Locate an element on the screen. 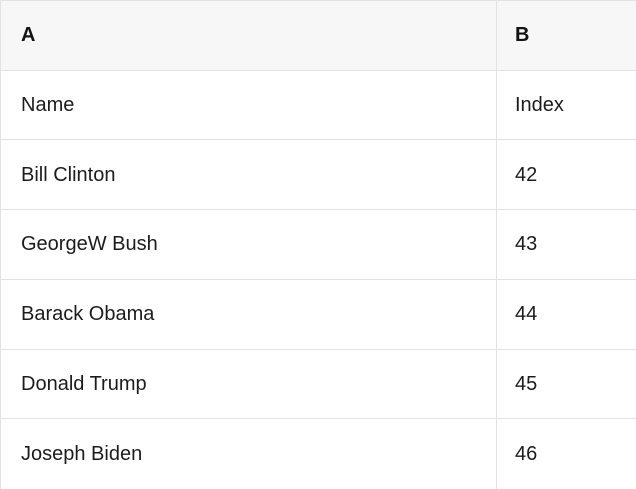  table-row: GeorgeW Bush 43 is located at coordinates (318, 245).